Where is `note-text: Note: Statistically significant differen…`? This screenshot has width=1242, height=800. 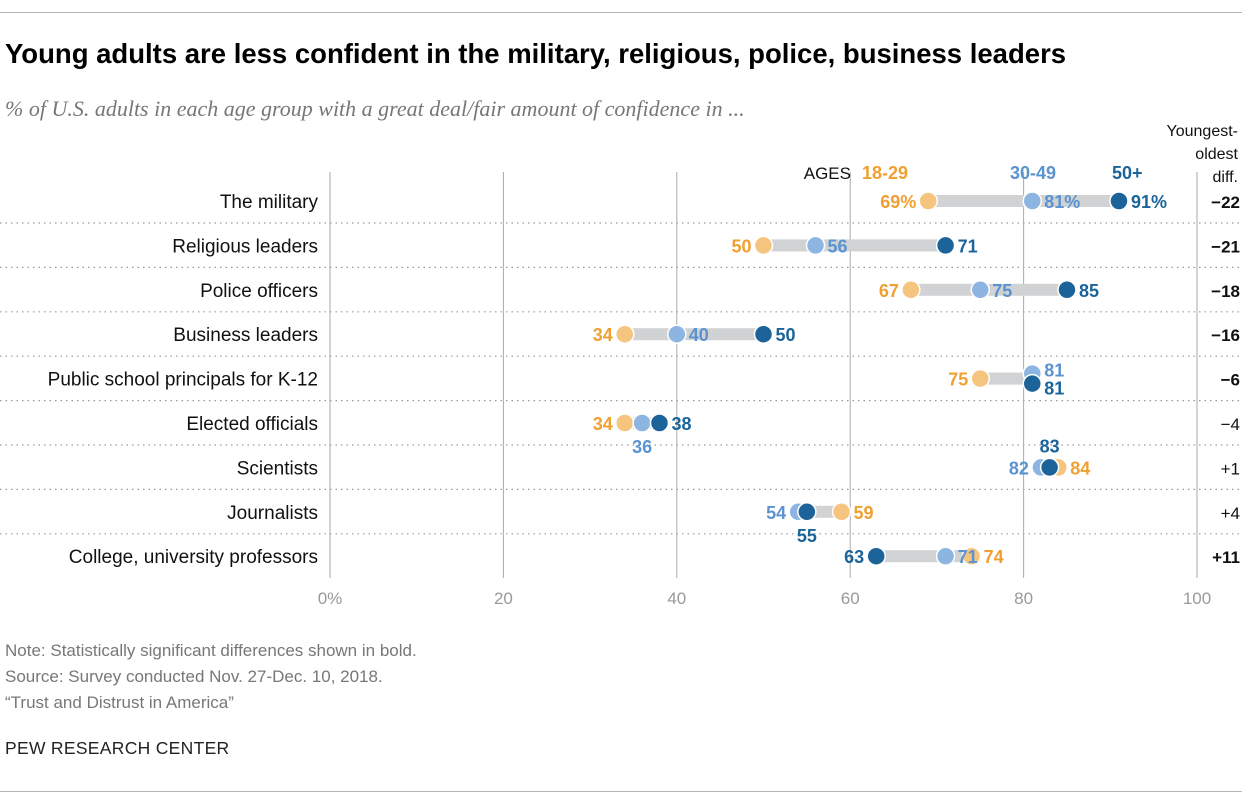 note-text: Note: Statistically significant differen… is located at coordinates (211, 650).